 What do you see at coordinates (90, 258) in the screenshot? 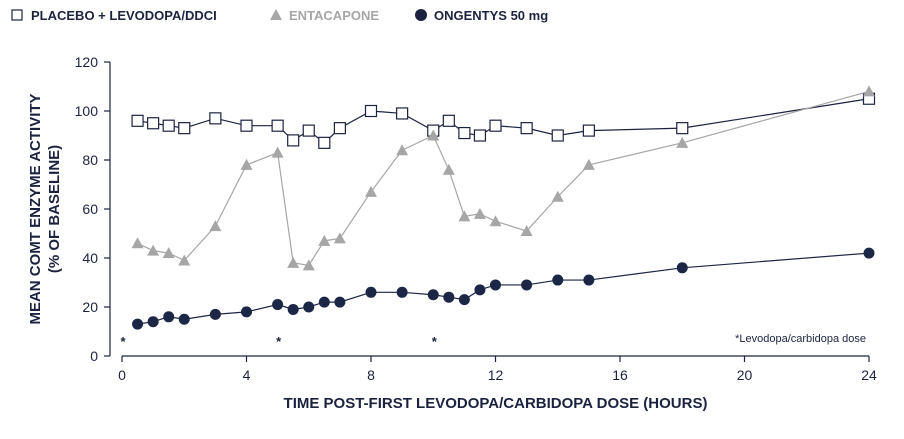
I see `y-tick-label: 40` at bounding box center [90, 258].